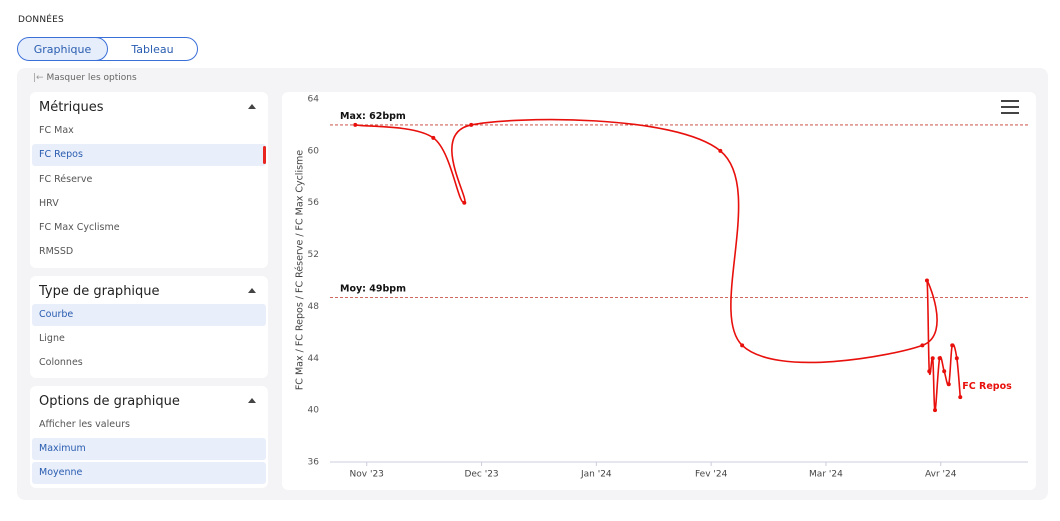  What do you see at coordinates (314, 100) in the screenshot?
I see `y-tick-label: 64` at bounding box center [314, 100].